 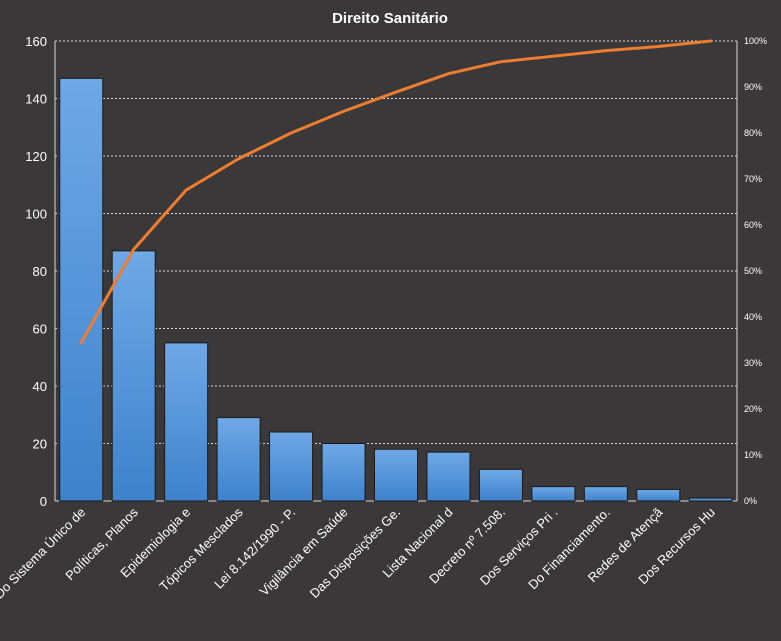 I want to click on right-axis-ticks: 0% 10% 20% 30% 40% 50% 60% 70% 80% 90% 100%, so click(x=755, y=271).